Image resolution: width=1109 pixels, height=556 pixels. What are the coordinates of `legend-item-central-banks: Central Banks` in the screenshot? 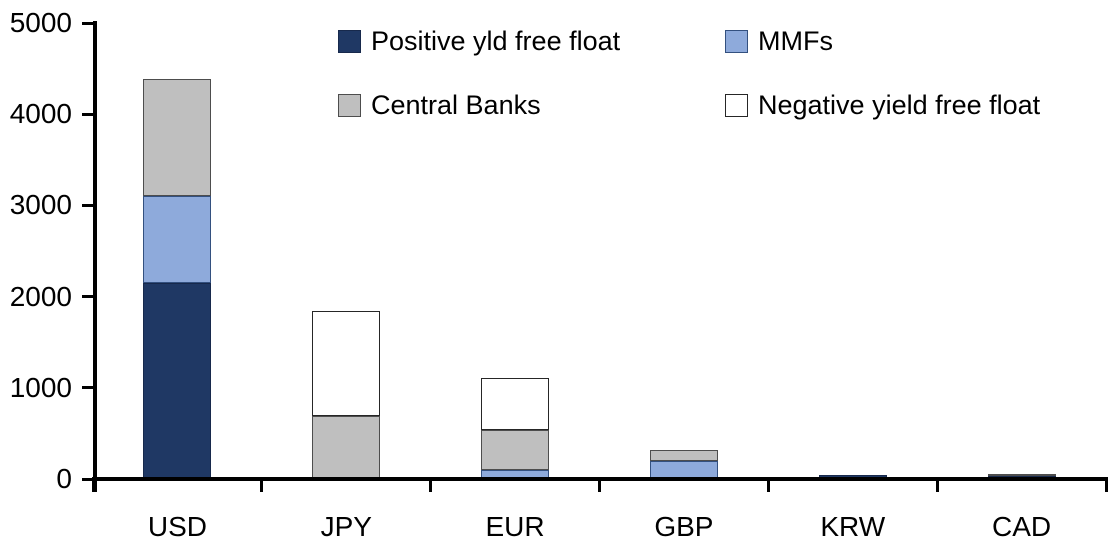 It's located at (439, 105).